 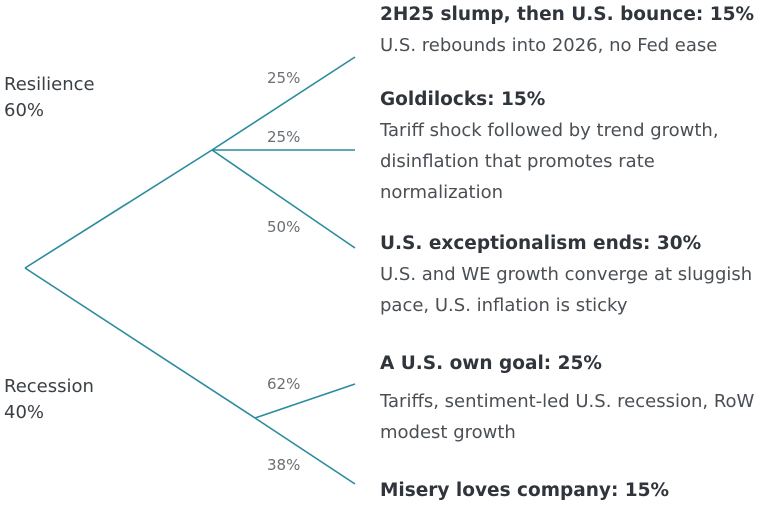 I want to click on branch-recession-pct: 40%, so click(x=24, y=412).